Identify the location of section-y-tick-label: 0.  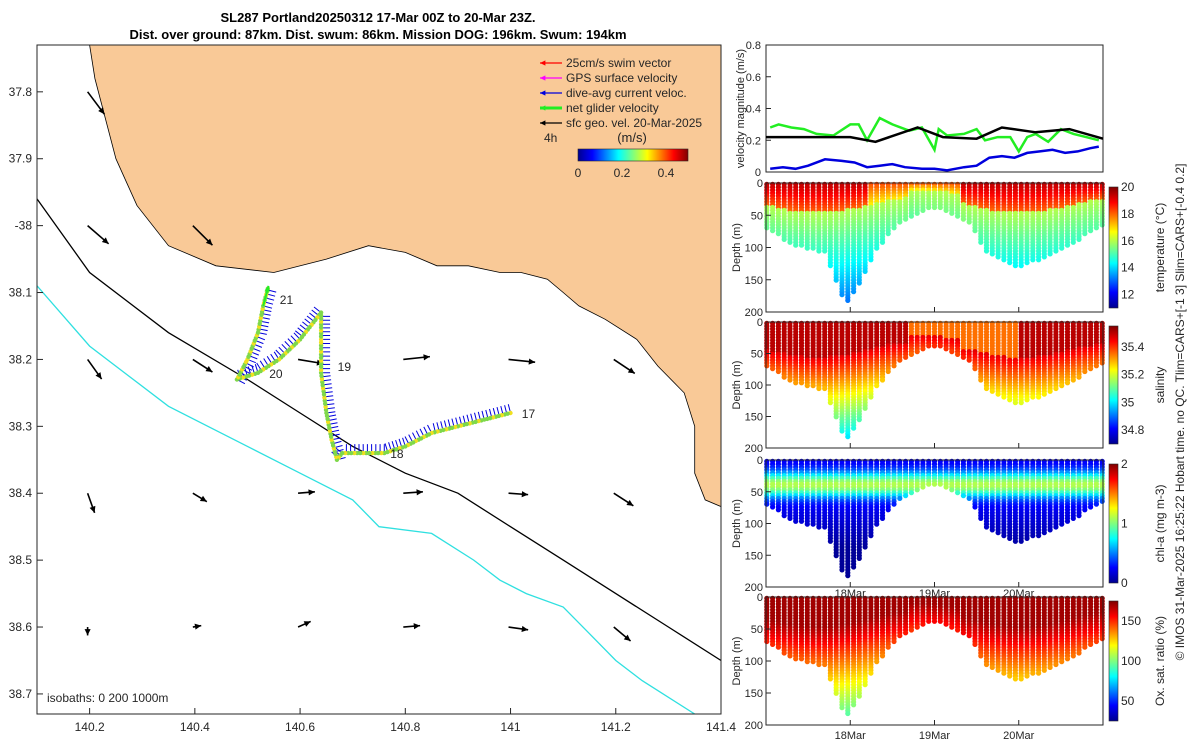
(760, 323).